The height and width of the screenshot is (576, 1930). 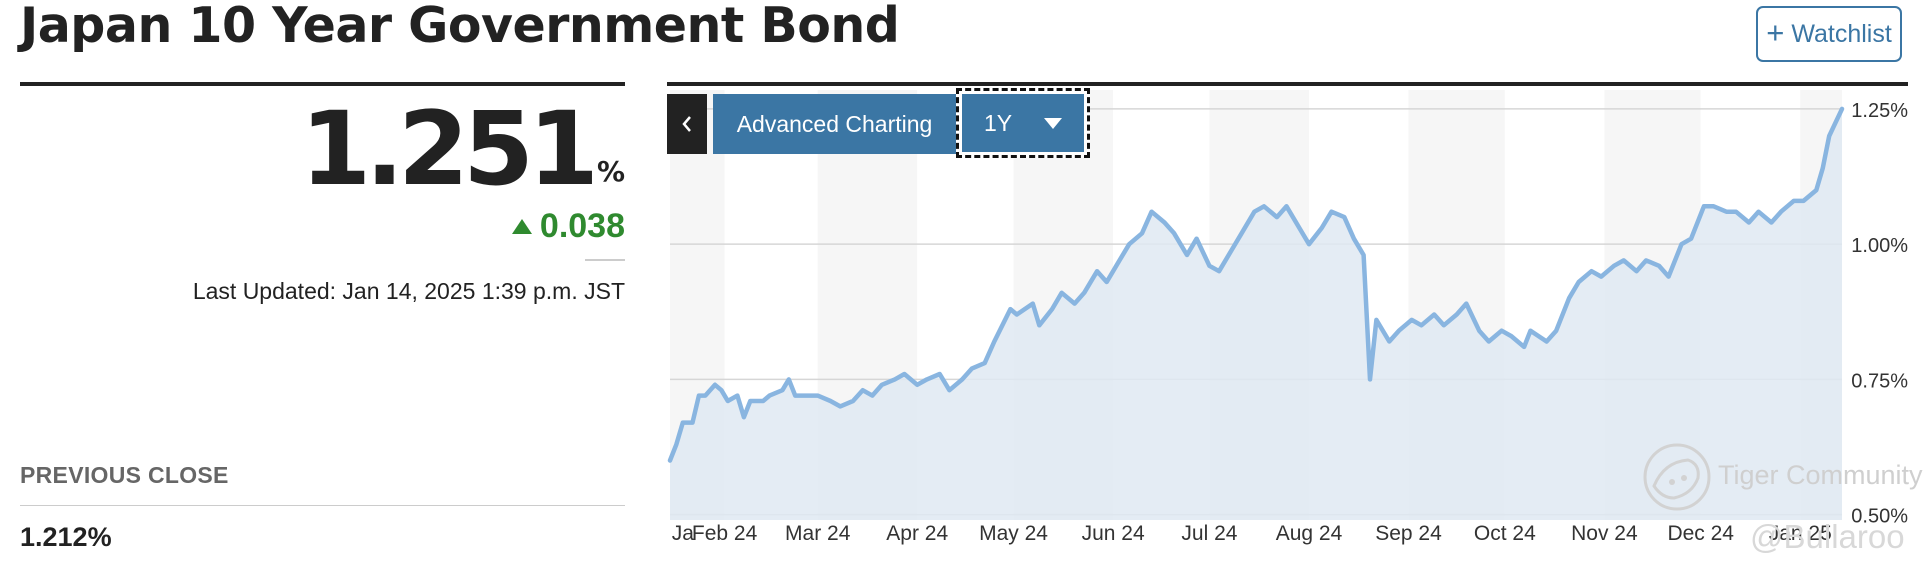 I want to click on y-tick-label: 0.75%, so click(x=1879, y=381).